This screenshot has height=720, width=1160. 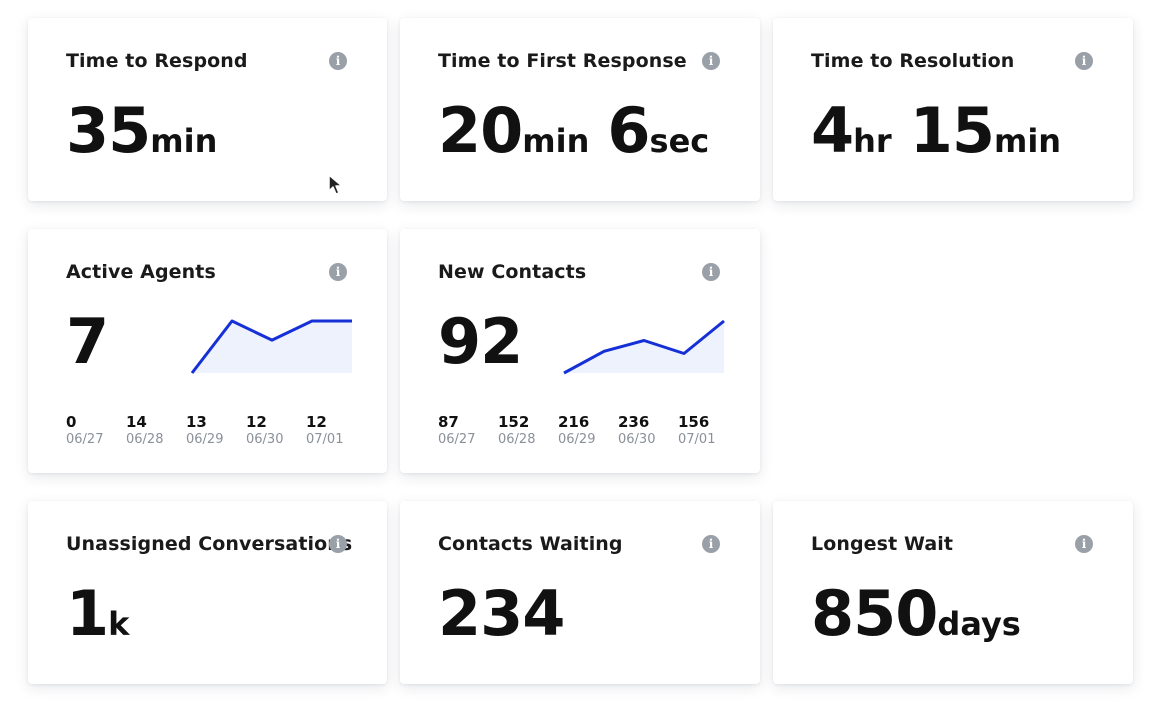 I want to click on data-label: 216, so click(x=574, y=422).